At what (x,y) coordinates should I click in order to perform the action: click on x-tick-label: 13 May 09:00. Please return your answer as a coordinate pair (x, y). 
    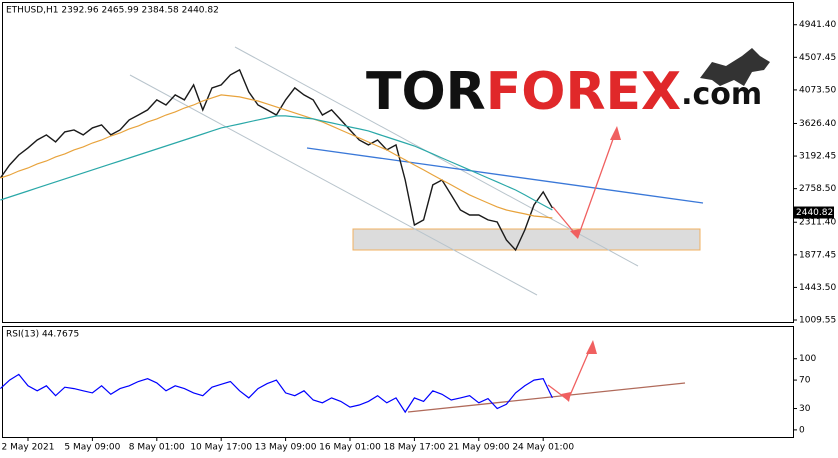
    Looking at the image, I should click on (286, 448).